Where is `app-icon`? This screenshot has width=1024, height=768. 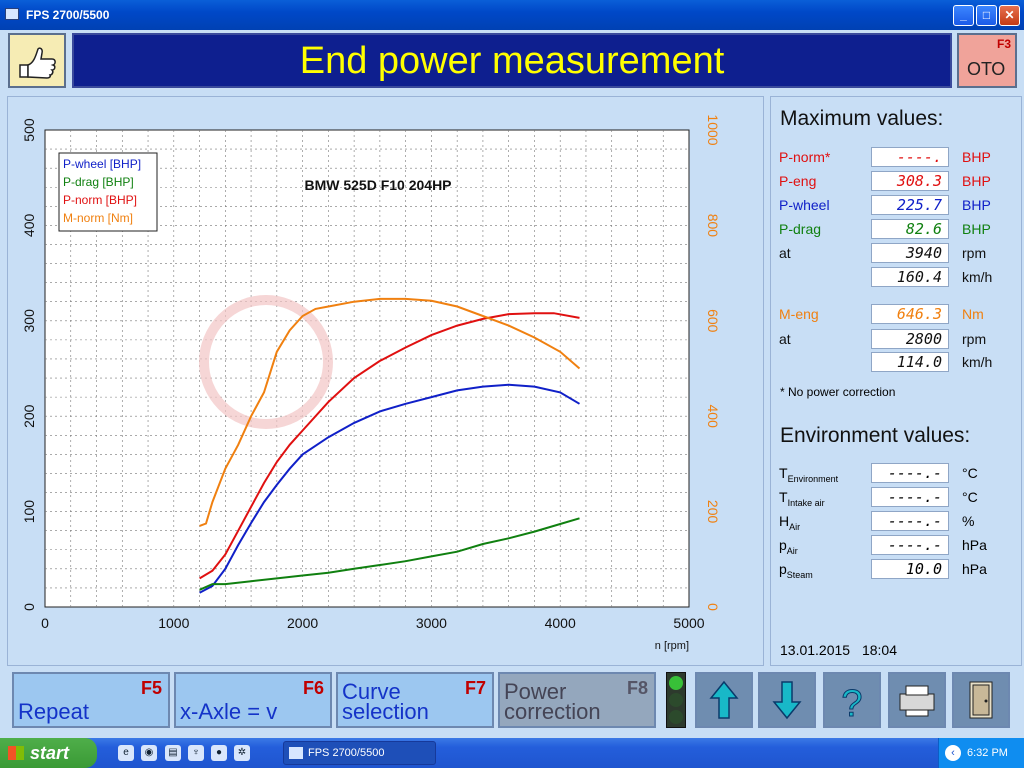 app-icon is located at coordinates (12, 14).